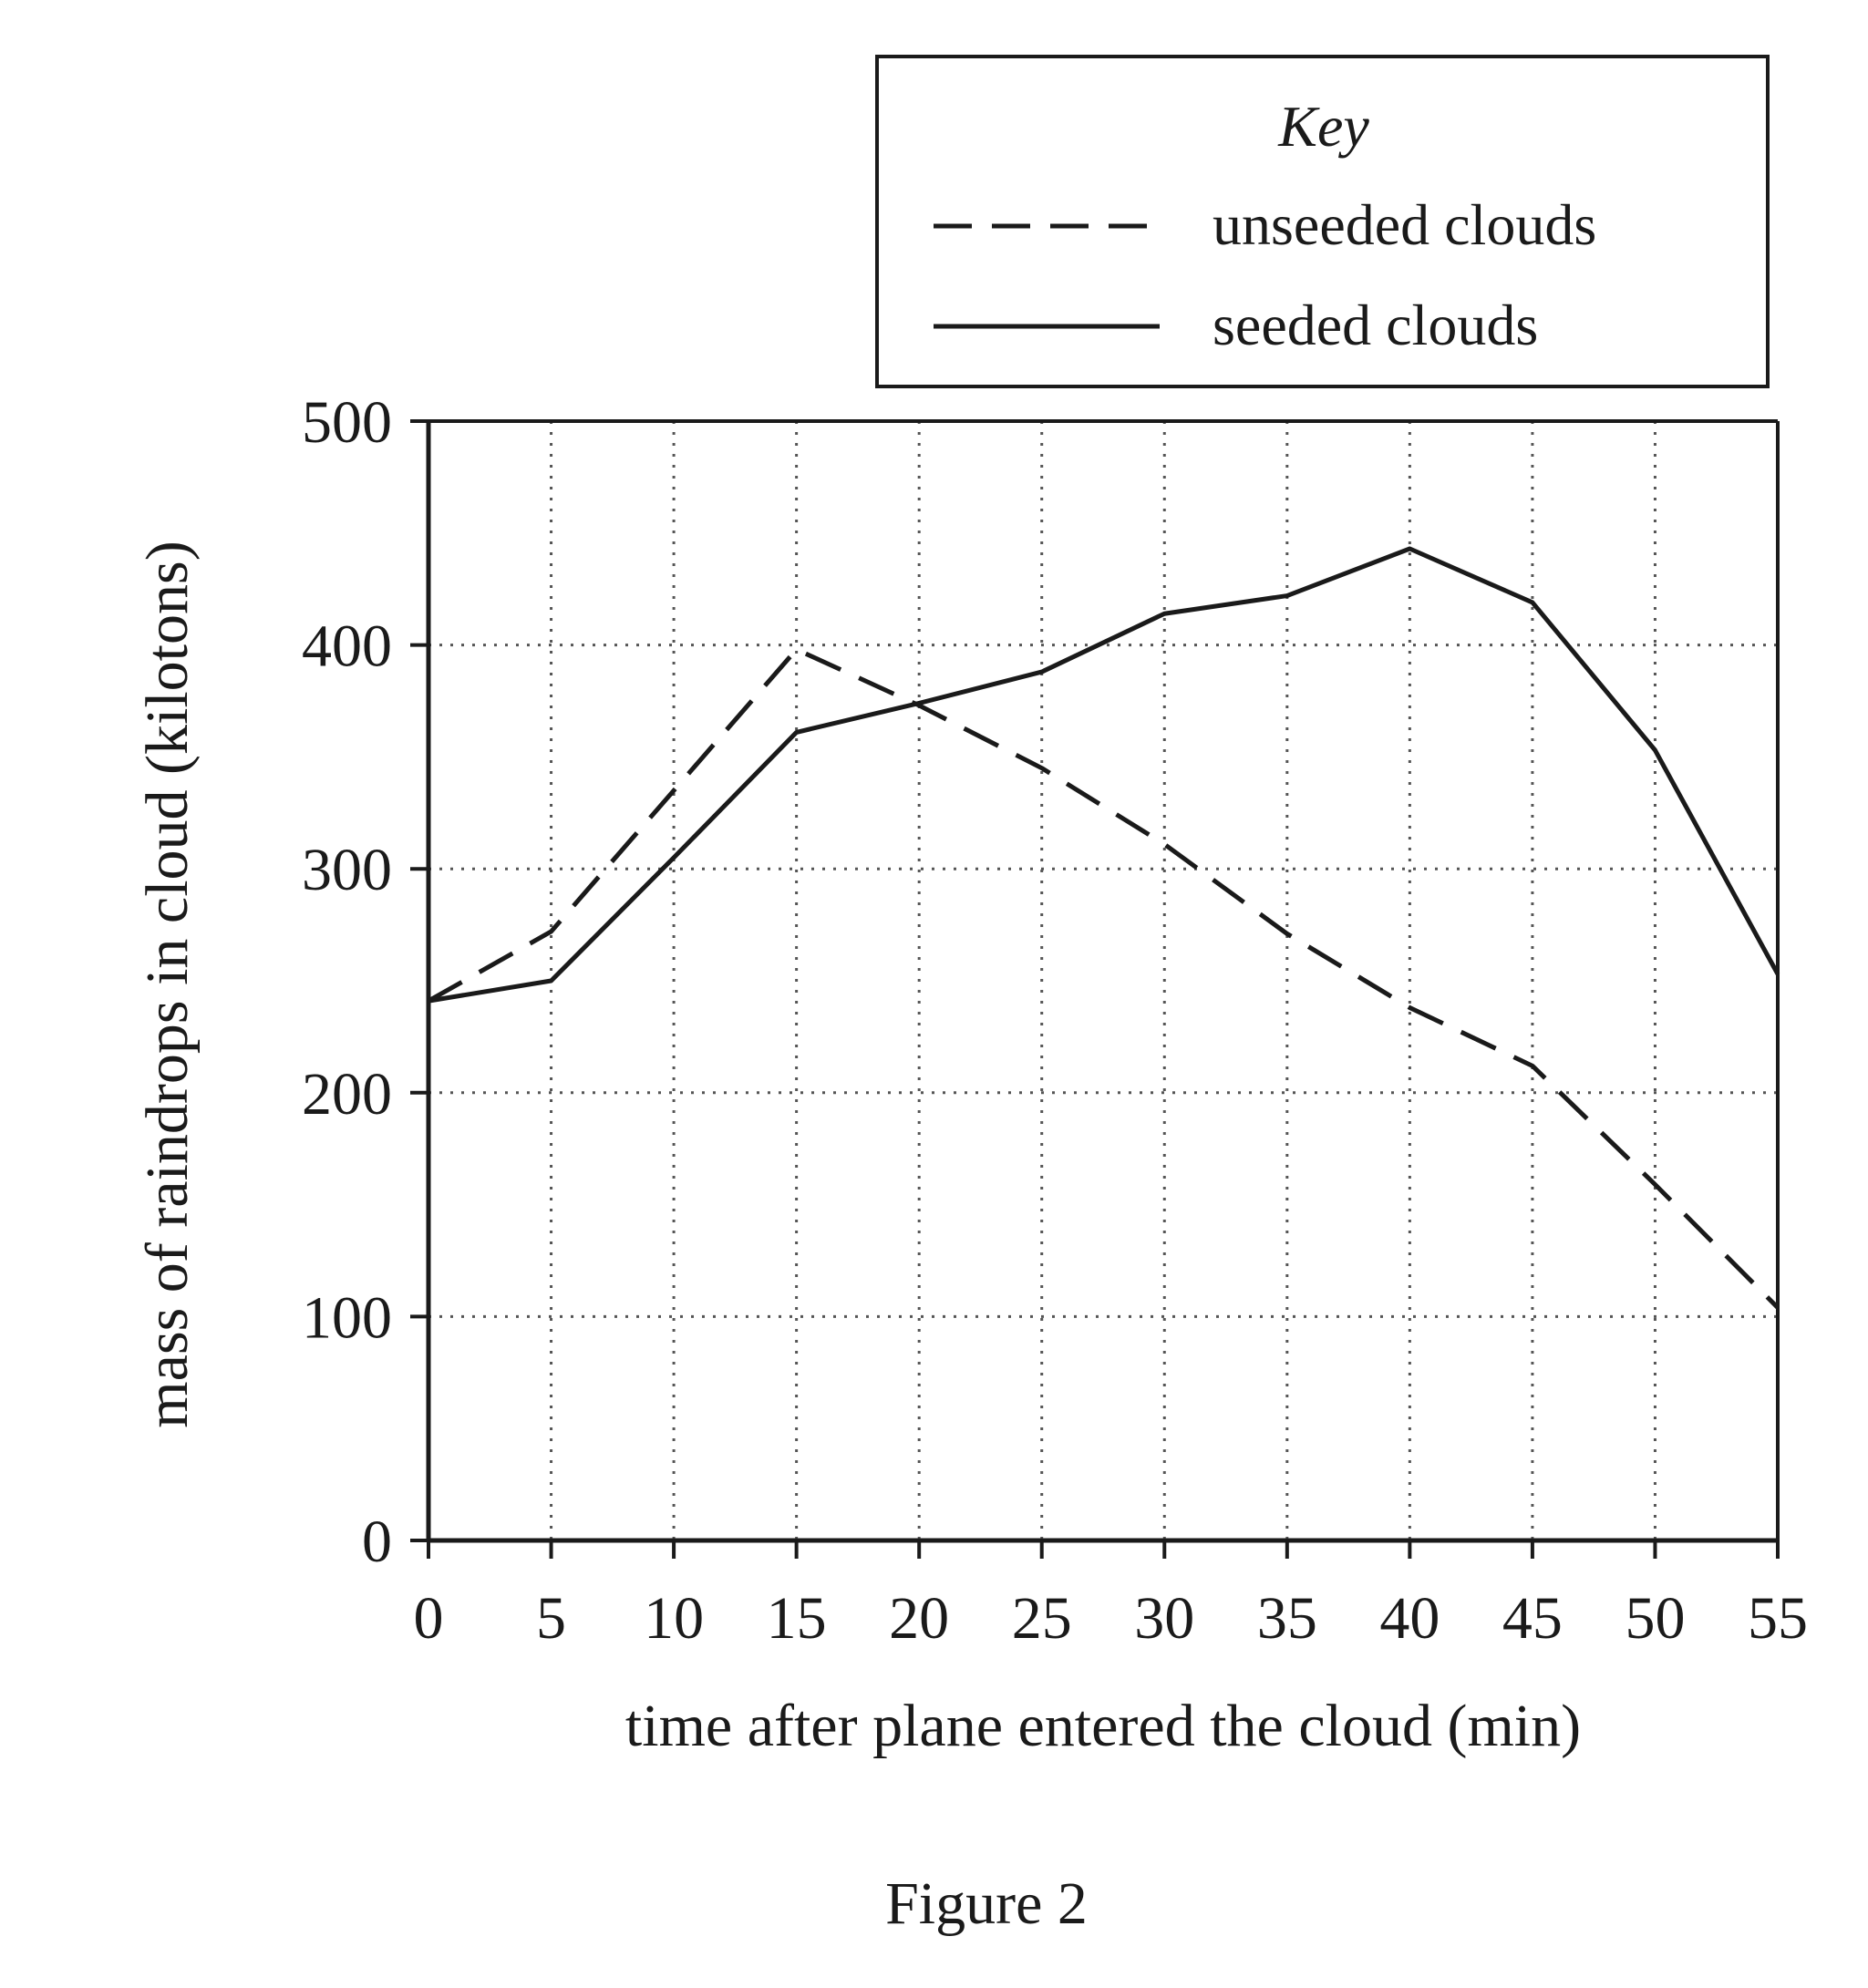  I want to click on x-tick-label: 30, so click(1164, 1618).